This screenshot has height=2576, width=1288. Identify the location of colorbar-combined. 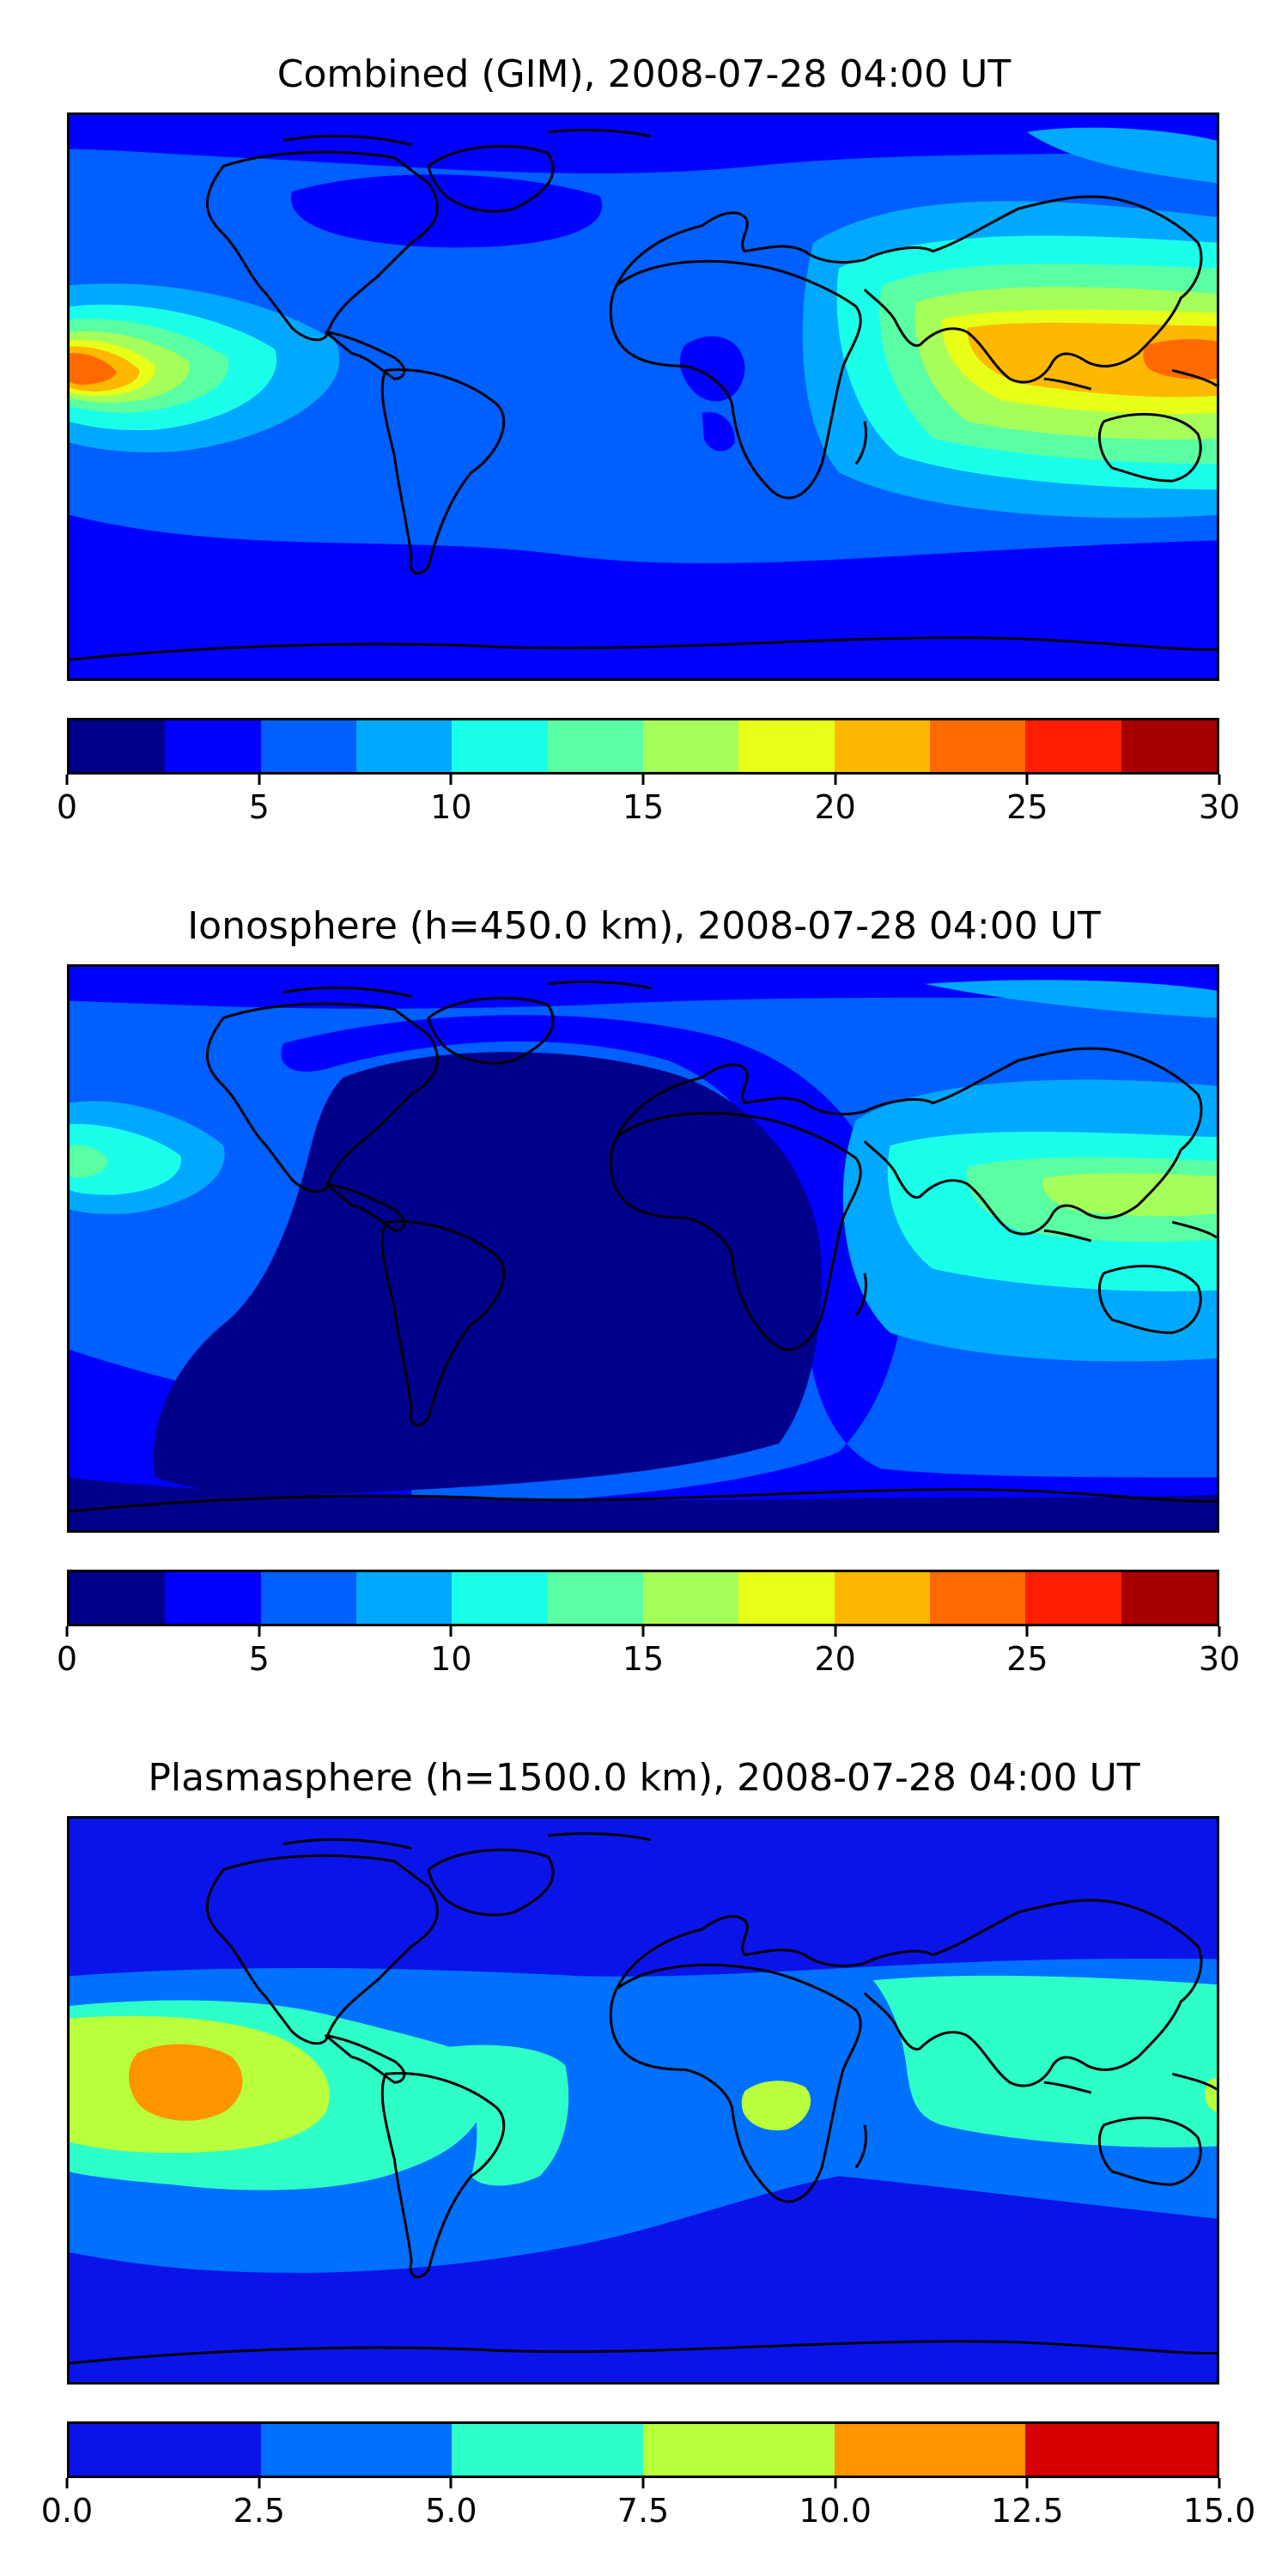
(643, 746).